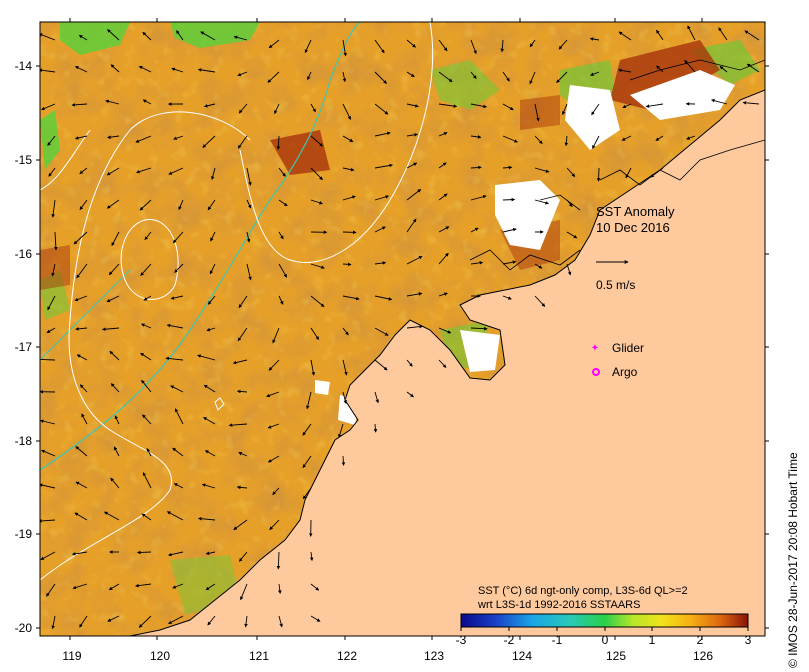  I want to click on lon-tick-label: 125, so click(616, 656).